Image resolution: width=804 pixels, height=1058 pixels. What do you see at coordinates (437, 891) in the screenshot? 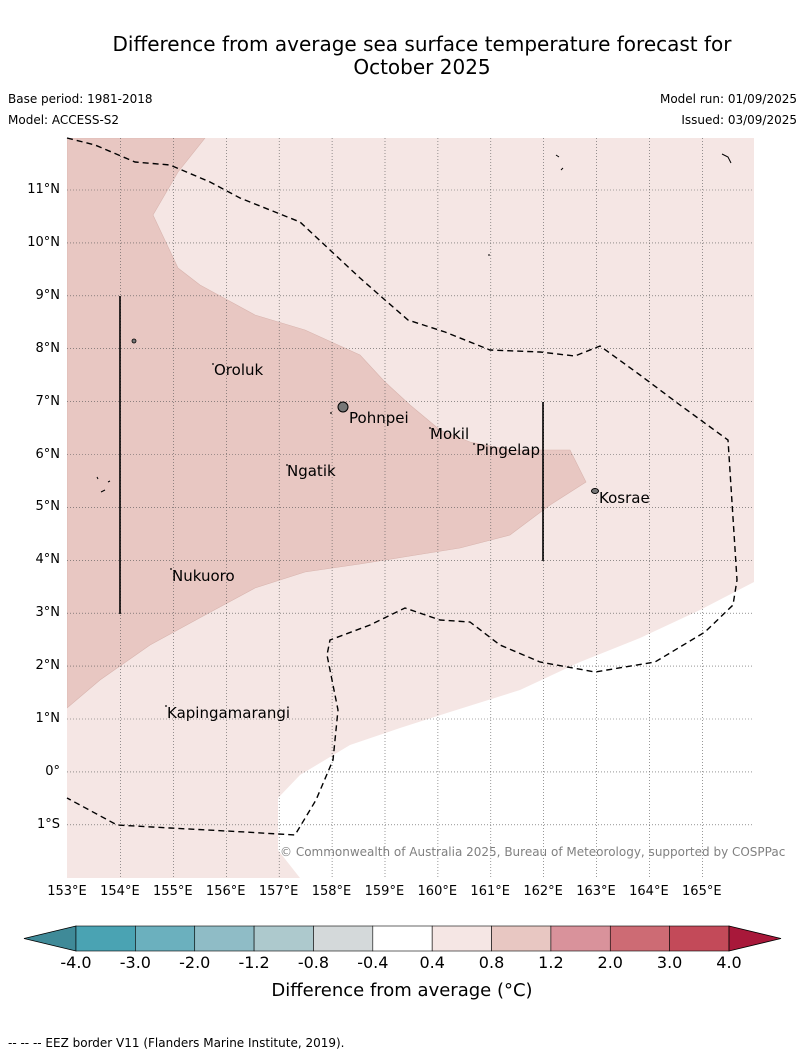
I see `longitude-label: 160°E` at bounding box center [437, 891].